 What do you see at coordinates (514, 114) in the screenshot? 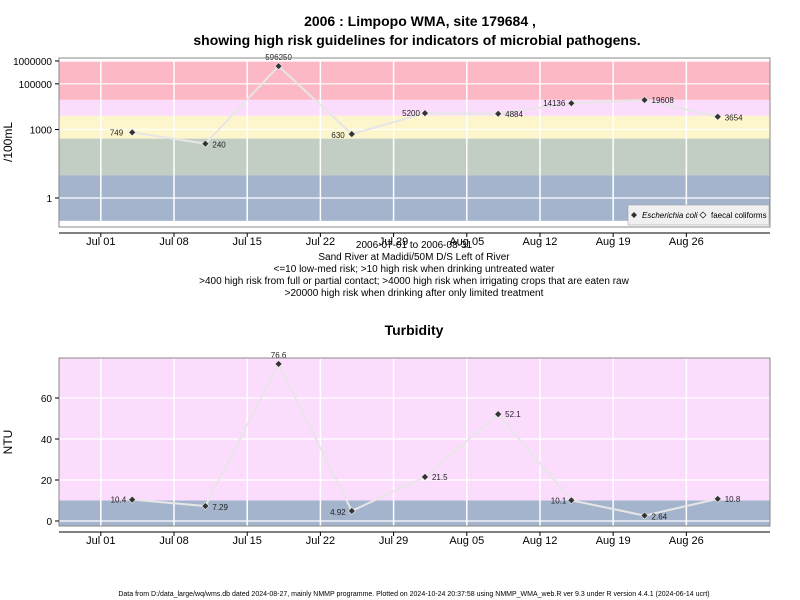
I see `data-label: 4884` at bounding box center [514, 114].